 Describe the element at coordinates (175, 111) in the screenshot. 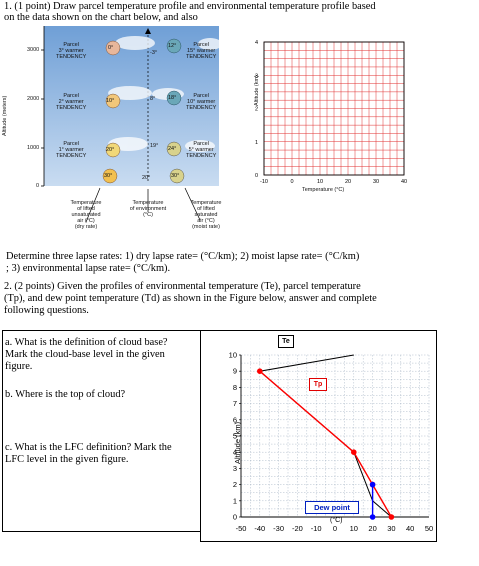

I see `right-balloons` at that location.